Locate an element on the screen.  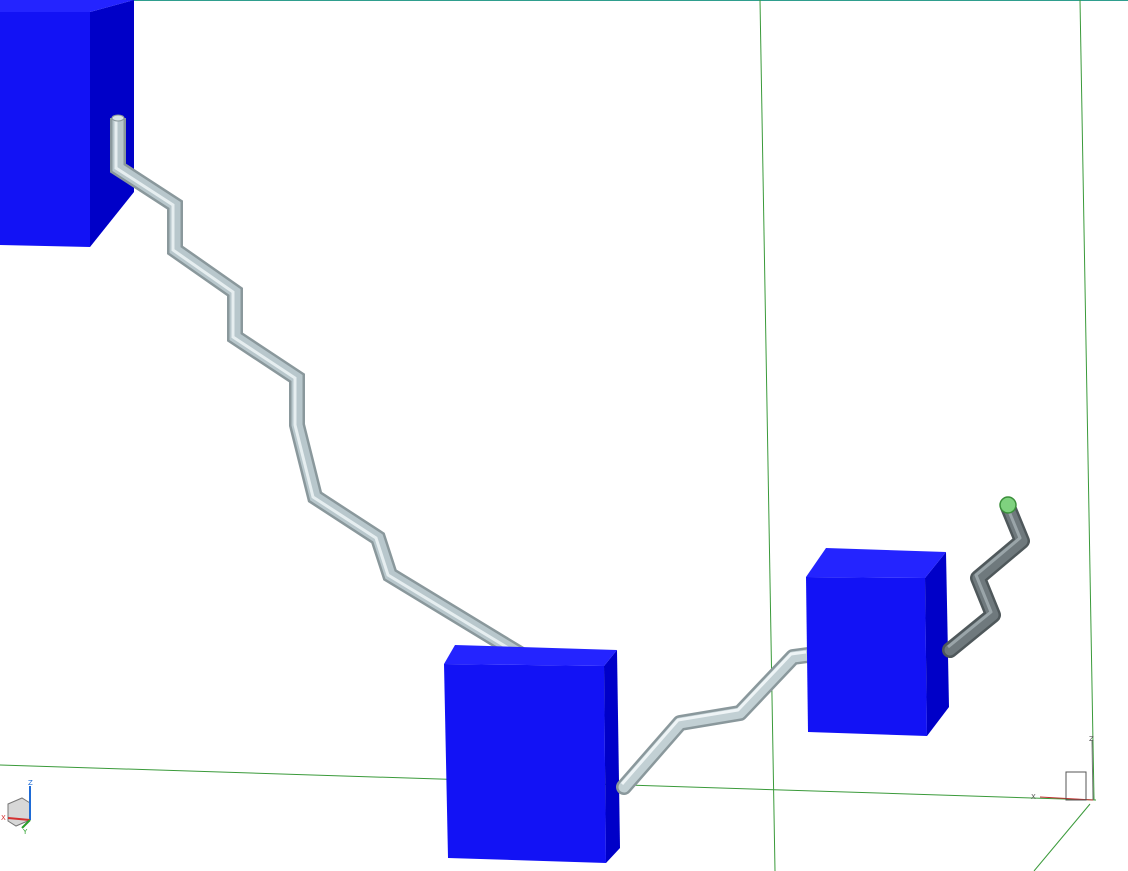
view-triad-y-axis is located at coordinates (26, 824).